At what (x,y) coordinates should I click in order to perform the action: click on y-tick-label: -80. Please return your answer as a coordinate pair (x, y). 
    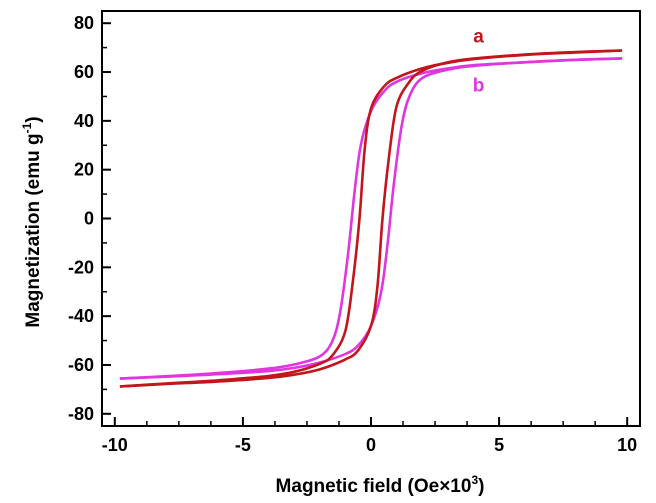
    Looking at the image, I should click on (81, 414).